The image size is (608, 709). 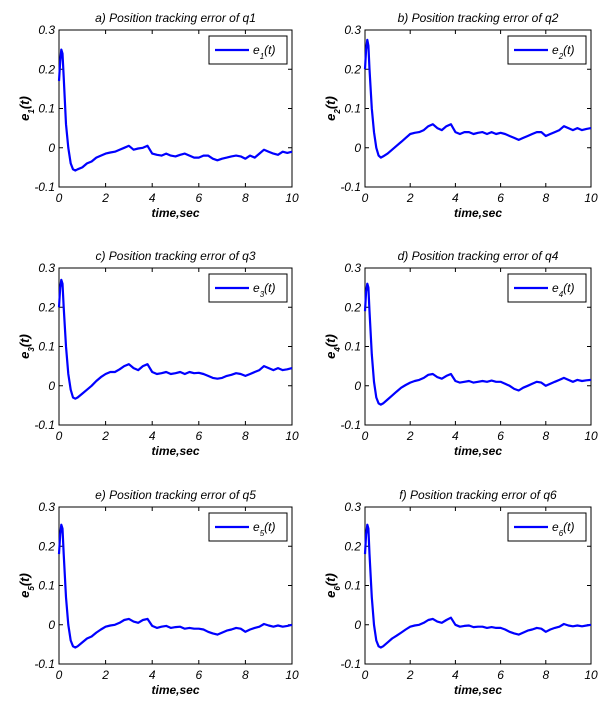 I want to click on legend: e6(t), so click(x=547, y=527).